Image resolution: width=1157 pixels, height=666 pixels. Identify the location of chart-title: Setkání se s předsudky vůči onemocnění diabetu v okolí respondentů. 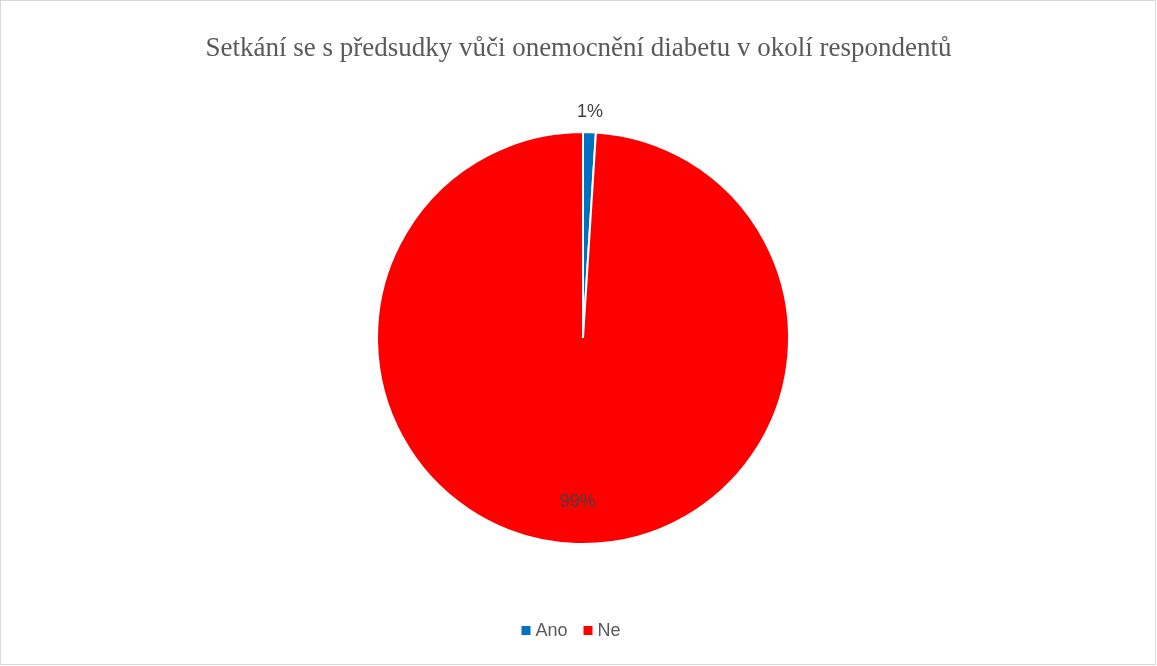
(579, 47).